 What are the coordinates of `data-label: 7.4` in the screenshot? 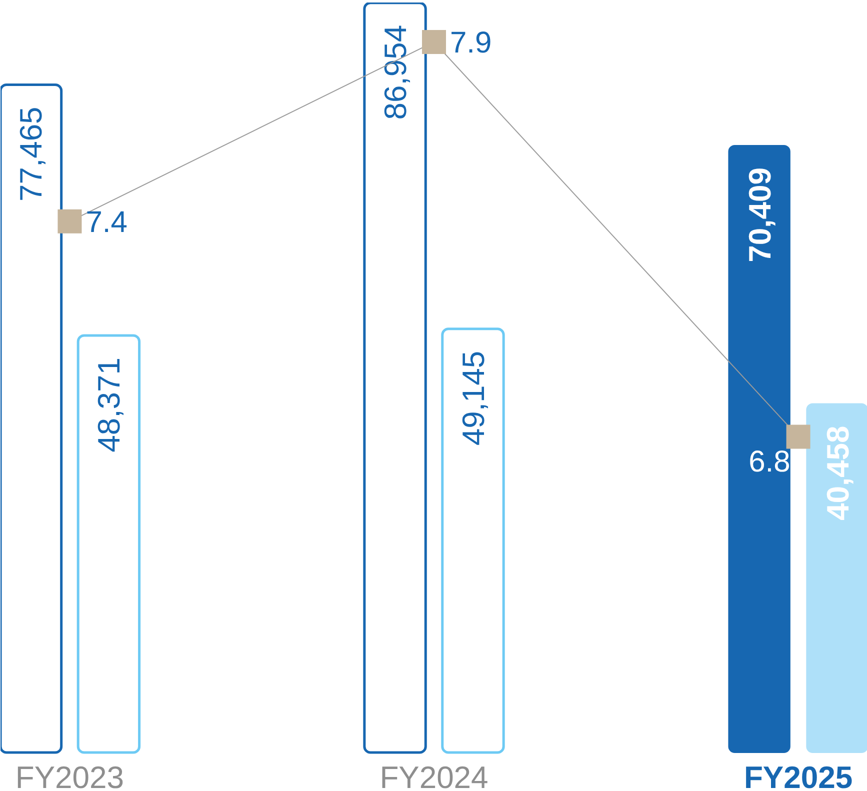 It's located at (107, 222).